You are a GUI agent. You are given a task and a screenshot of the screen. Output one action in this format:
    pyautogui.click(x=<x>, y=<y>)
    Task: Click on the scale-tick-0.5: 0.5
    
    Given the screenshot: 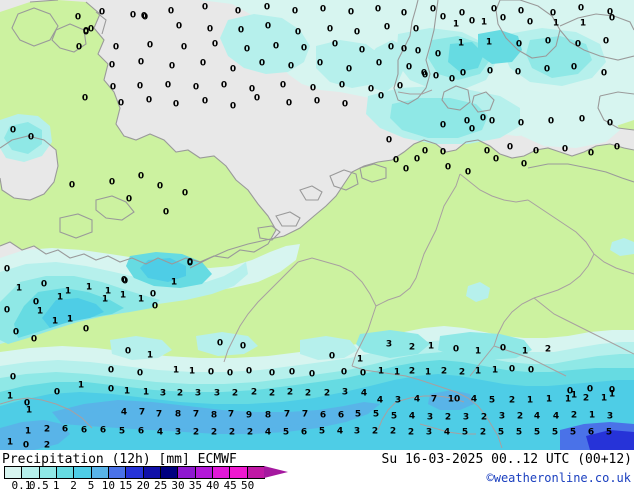 What is the action you would take?
    pyautogui.click(x=38, y=485)
    